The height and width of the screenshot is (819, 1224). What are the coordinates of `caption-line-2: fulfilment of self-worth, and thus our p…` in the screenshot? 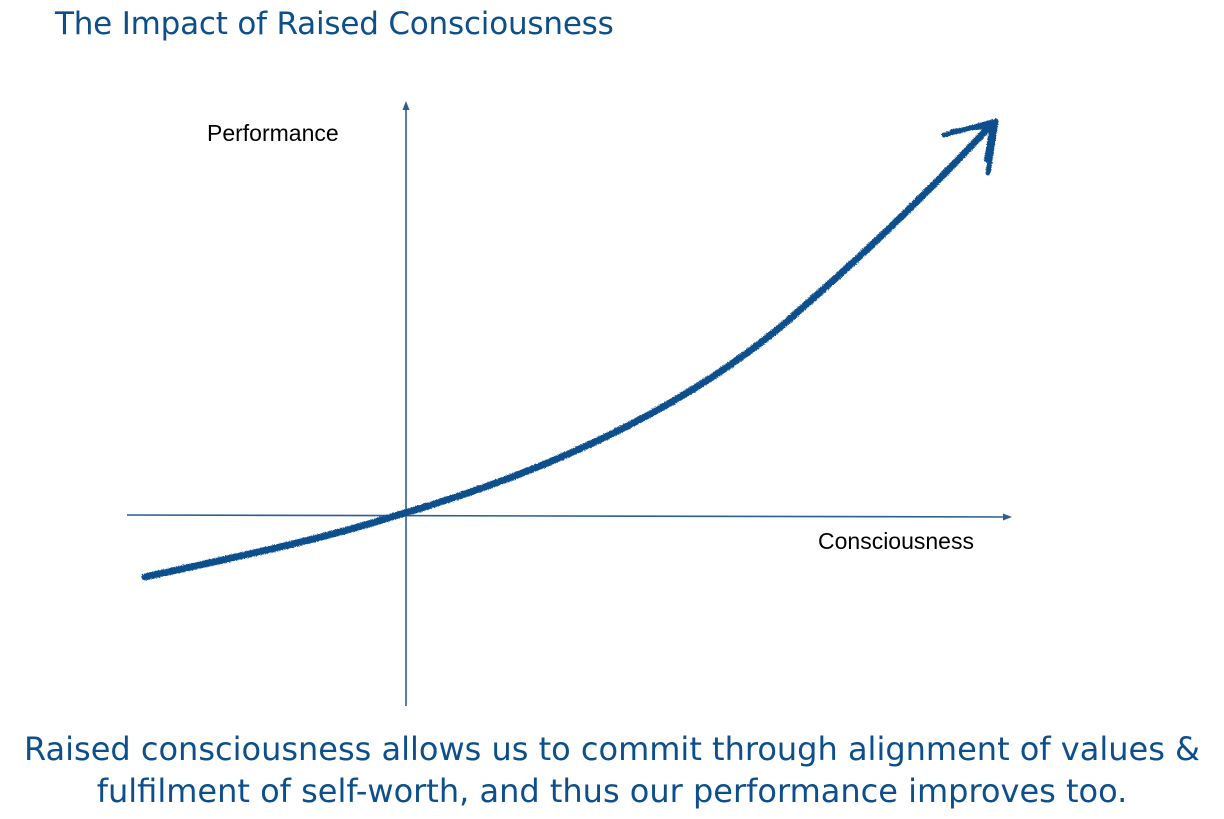 It's located at (612, 791).